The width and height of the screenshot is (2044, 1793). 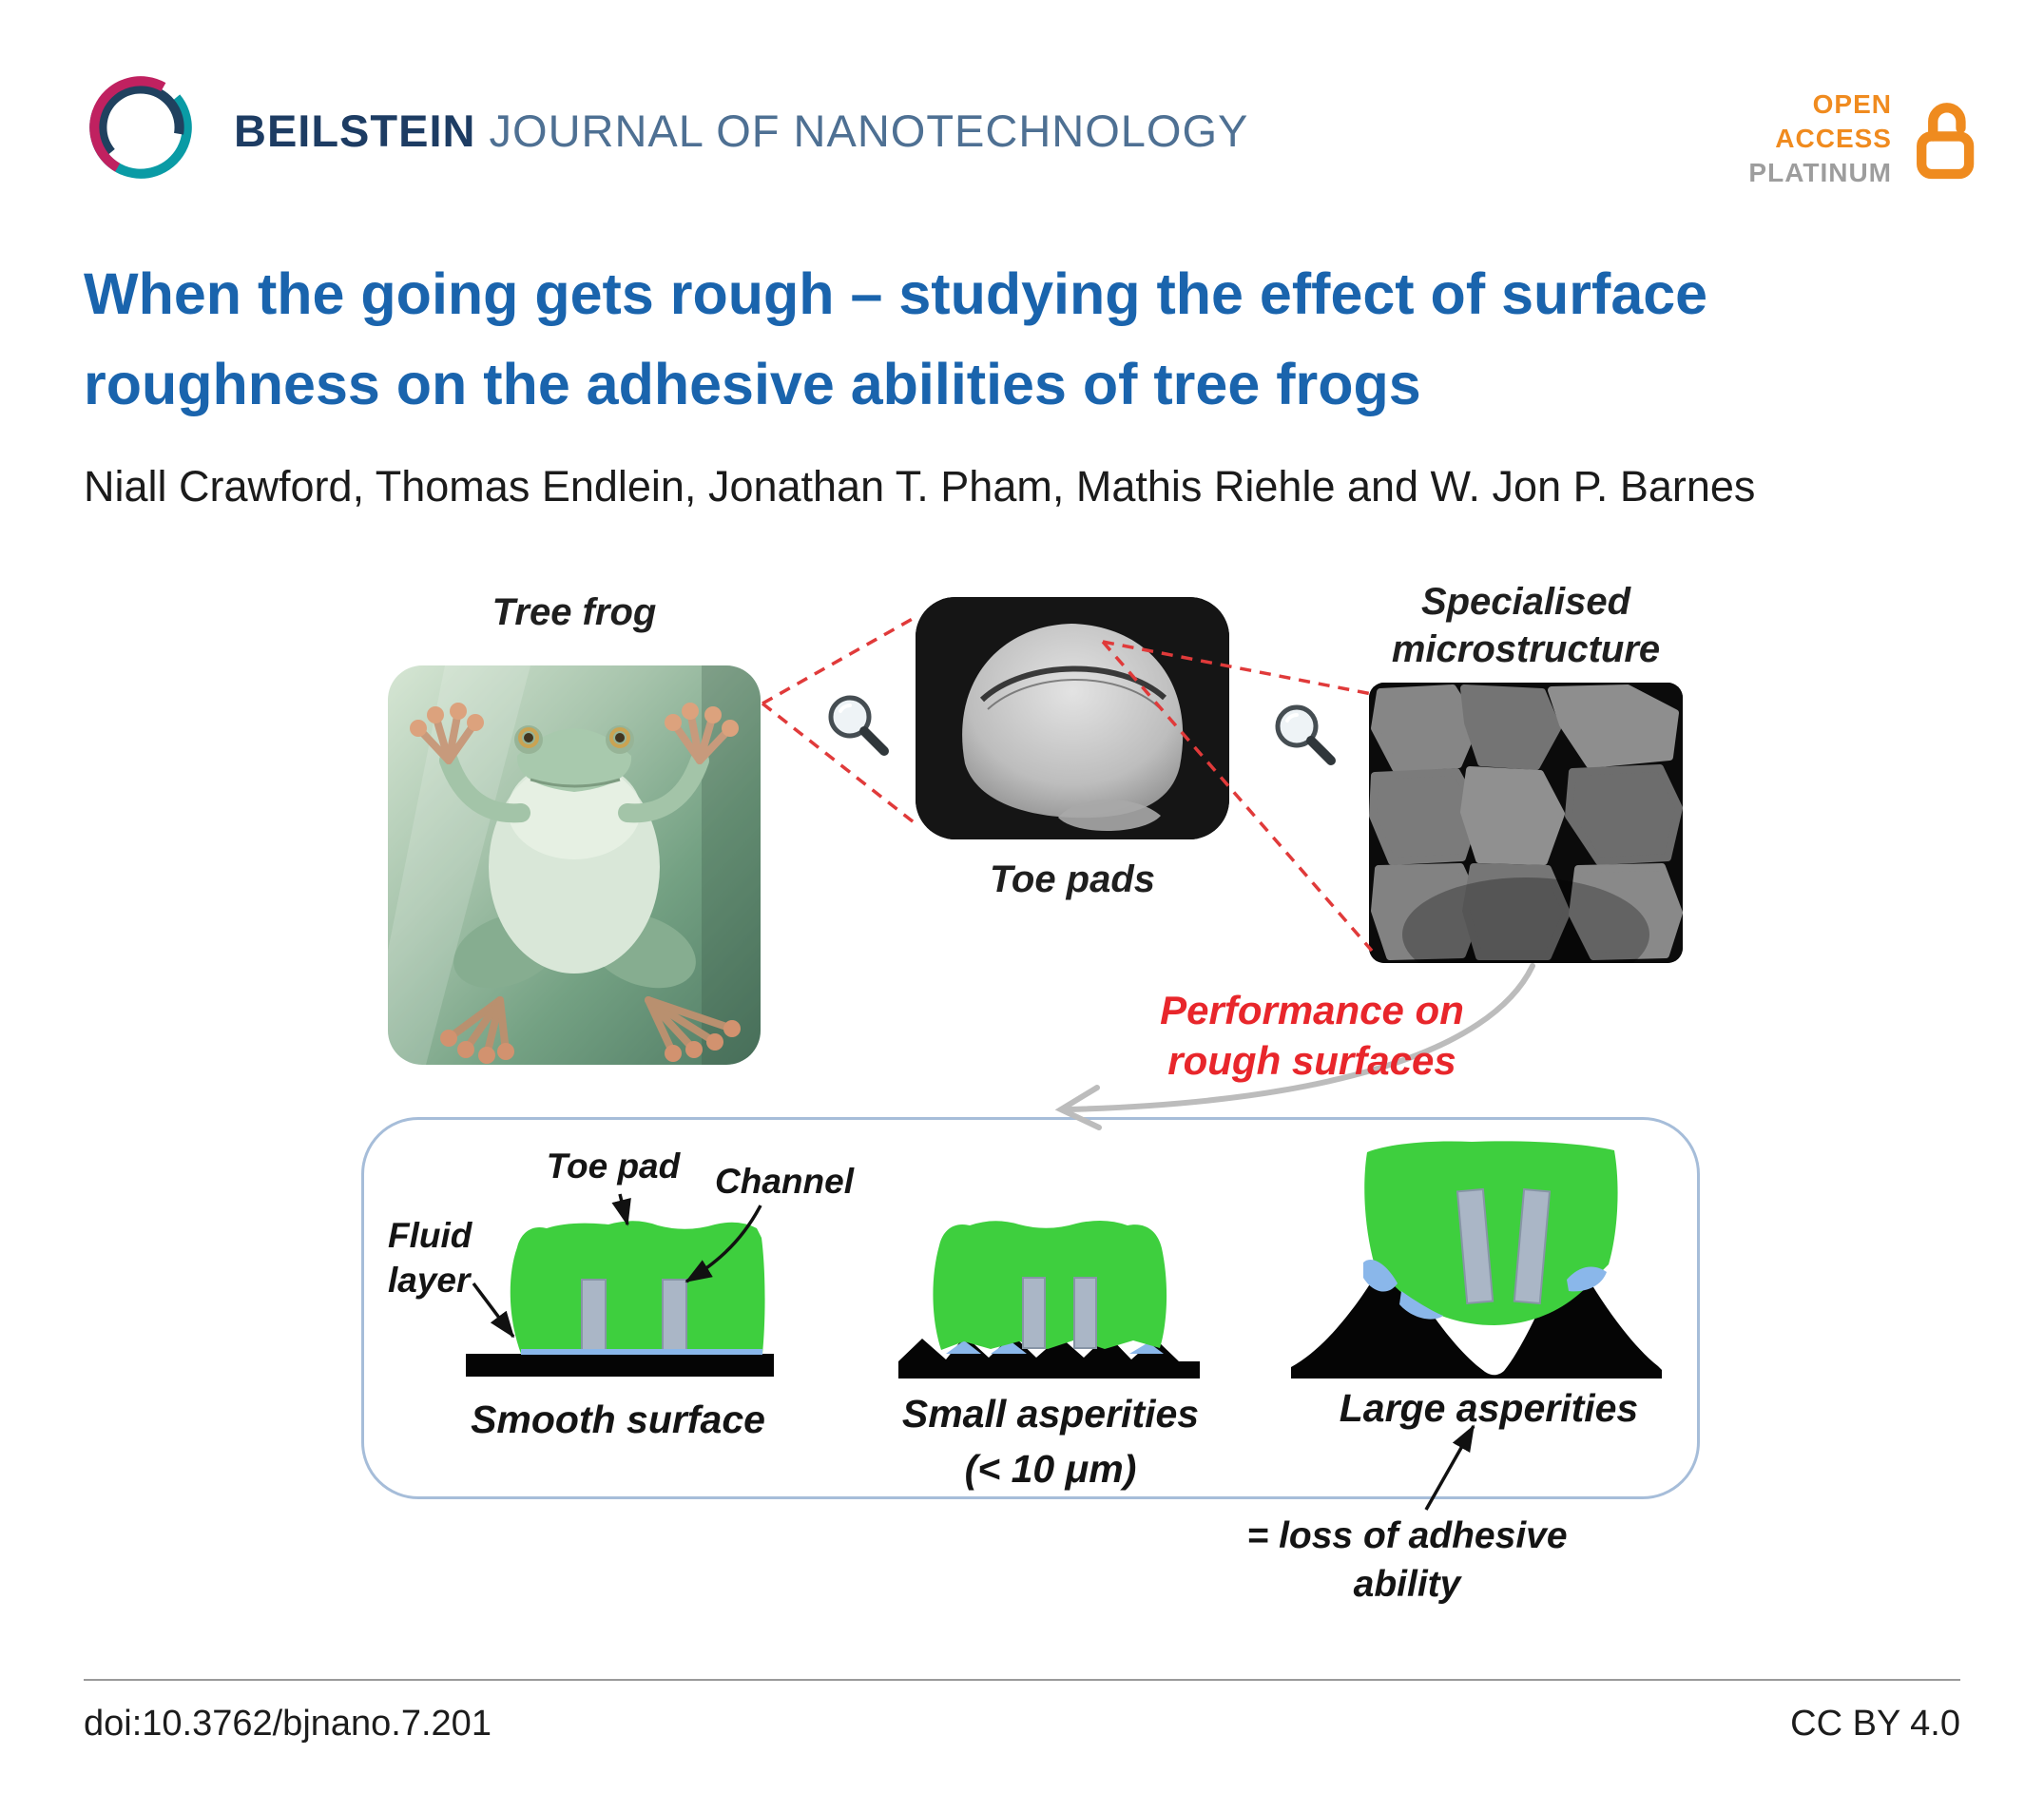 What do you see at coordinates (1526, 625) in the screenshot?
I see `microstructure-label: Specialised microstructure` at bounding box center [1526, 625].